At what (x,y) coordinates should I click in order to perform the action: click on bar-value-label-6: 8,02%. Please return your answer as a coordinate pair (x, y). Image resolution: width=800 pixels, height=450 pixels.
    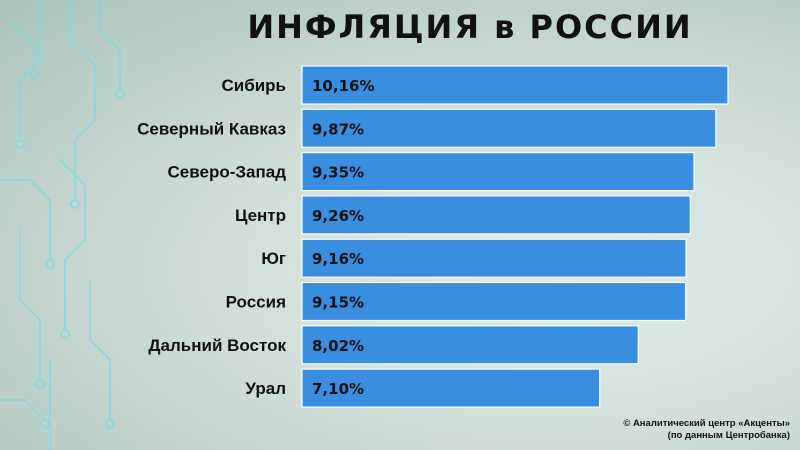
    Looking at the image, I should click on (338, 346).